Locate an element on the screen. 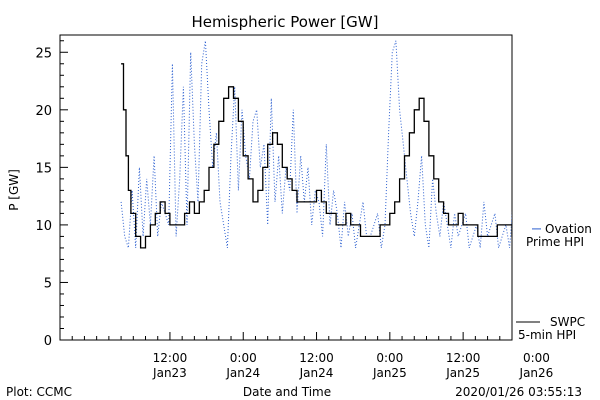 The width and height of the screenshot is (600, 400). y-axis-label: P [GW] is located at coordinates (14, 190).